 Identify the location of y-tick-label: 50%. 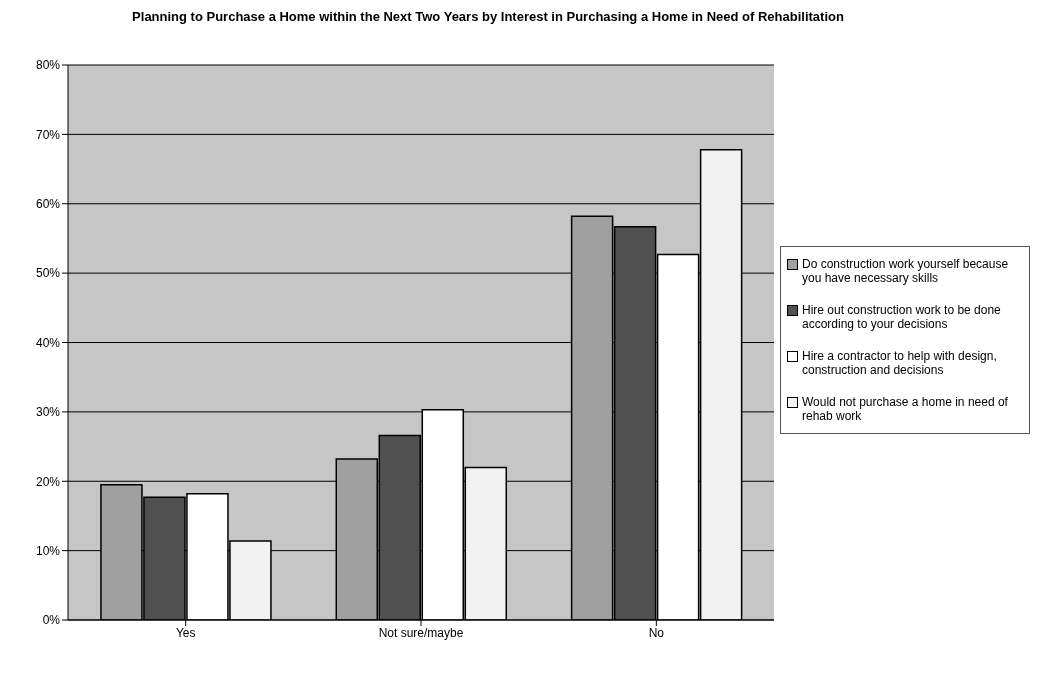
(48, 273).